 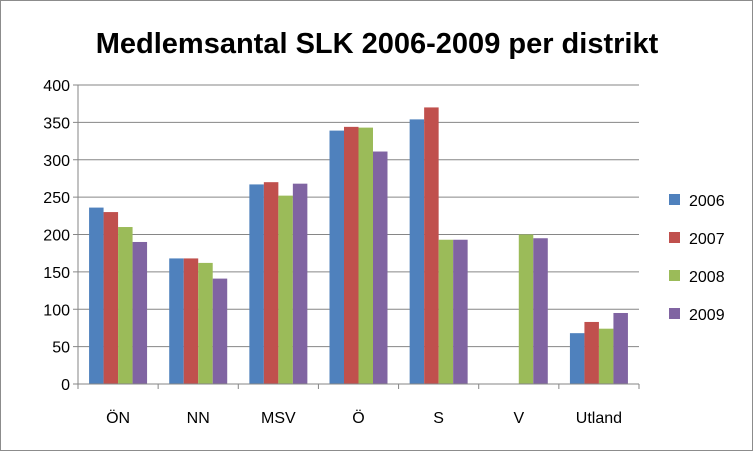 What do you see at coordinates (278, 418) in the screenshot?
I see `x-tick-label: MSV` at bounding box center [278, 418].